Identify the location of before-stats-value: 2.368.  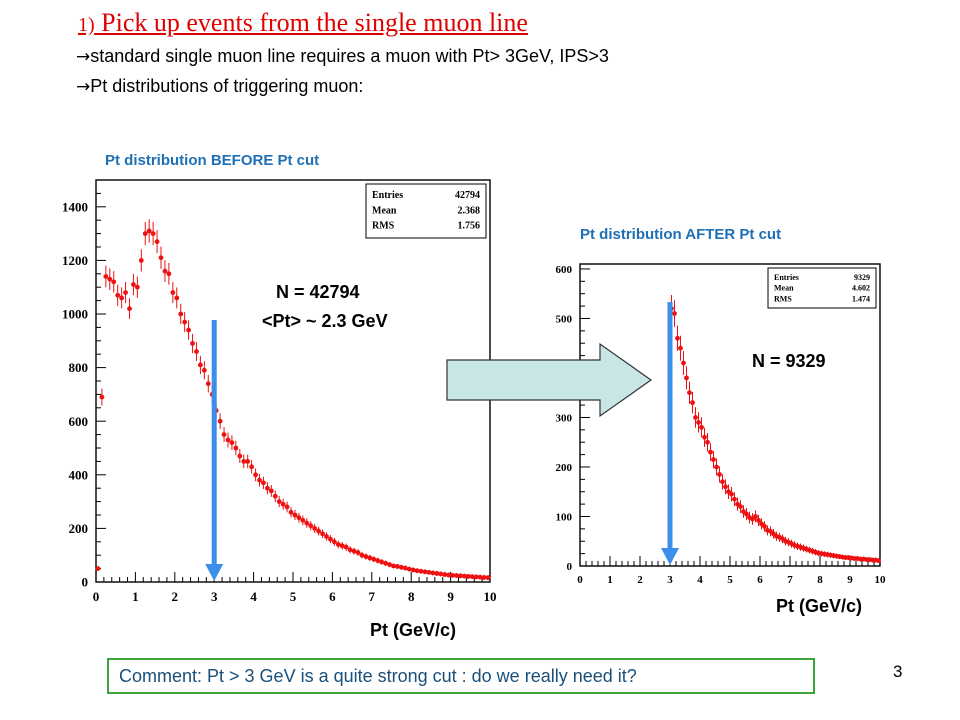
(469, 210).